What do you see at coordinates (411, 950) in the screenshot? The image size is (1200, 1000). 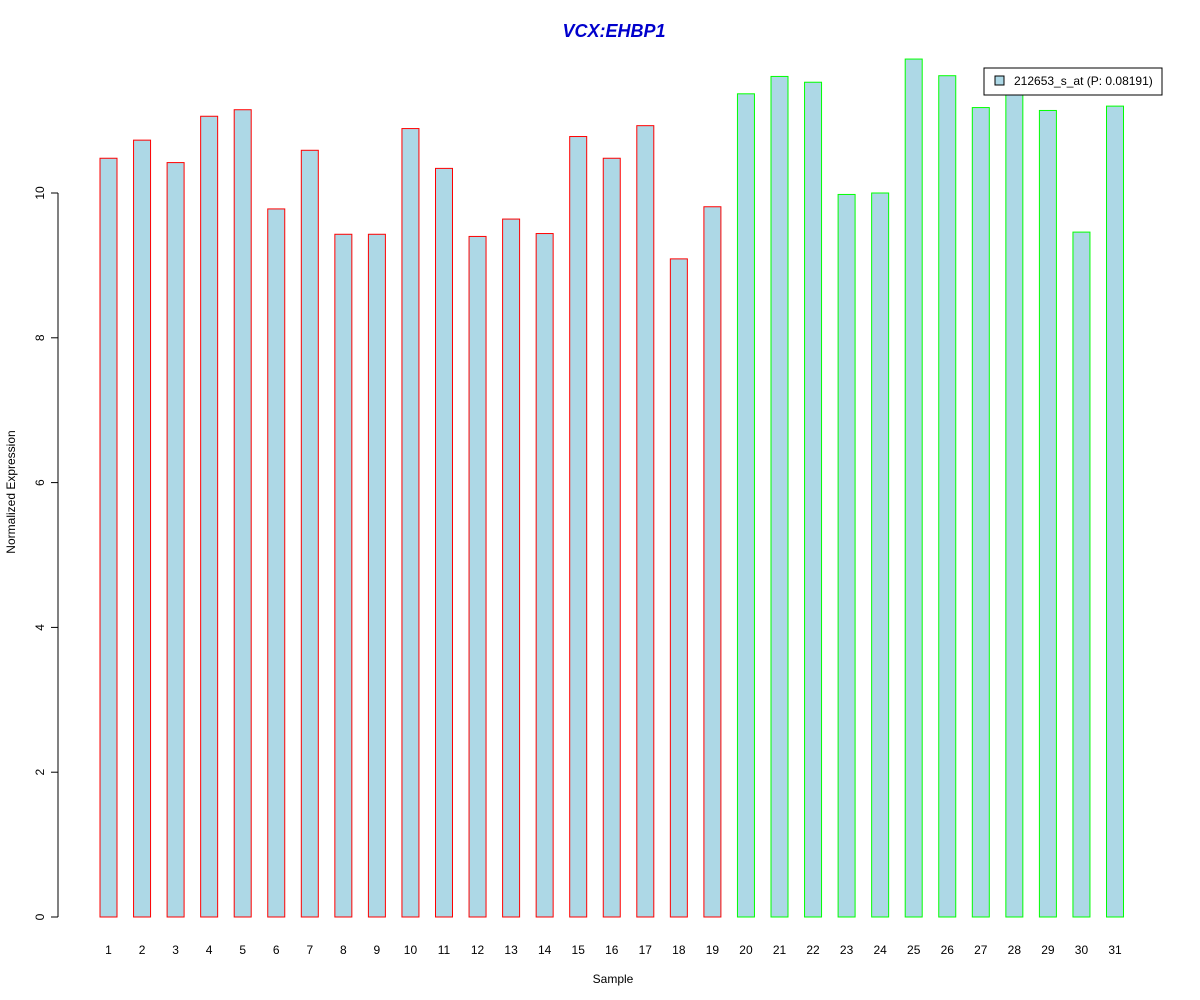 I see `x-tick-label: 10` at bounding box center [411, 950].